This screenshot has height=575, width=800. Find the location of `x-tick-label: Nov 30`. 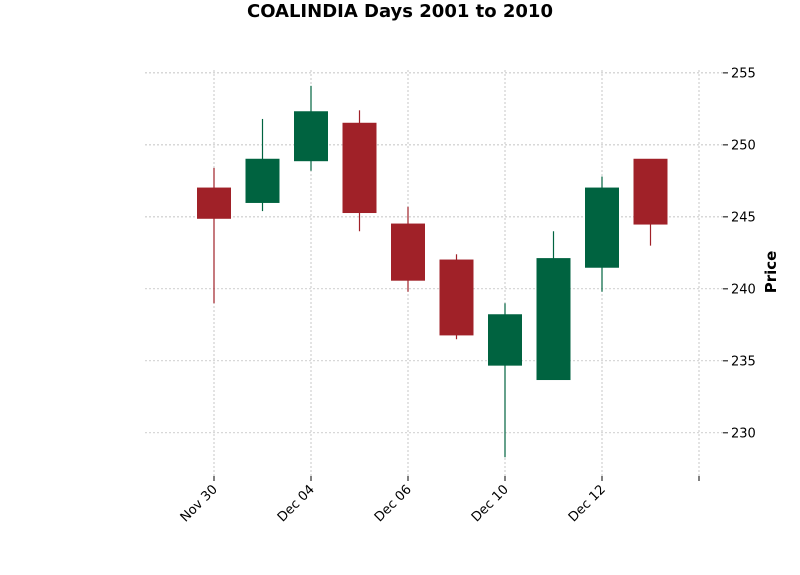

x-tick-label: Nov 30 is located at coordinates (199, 503).